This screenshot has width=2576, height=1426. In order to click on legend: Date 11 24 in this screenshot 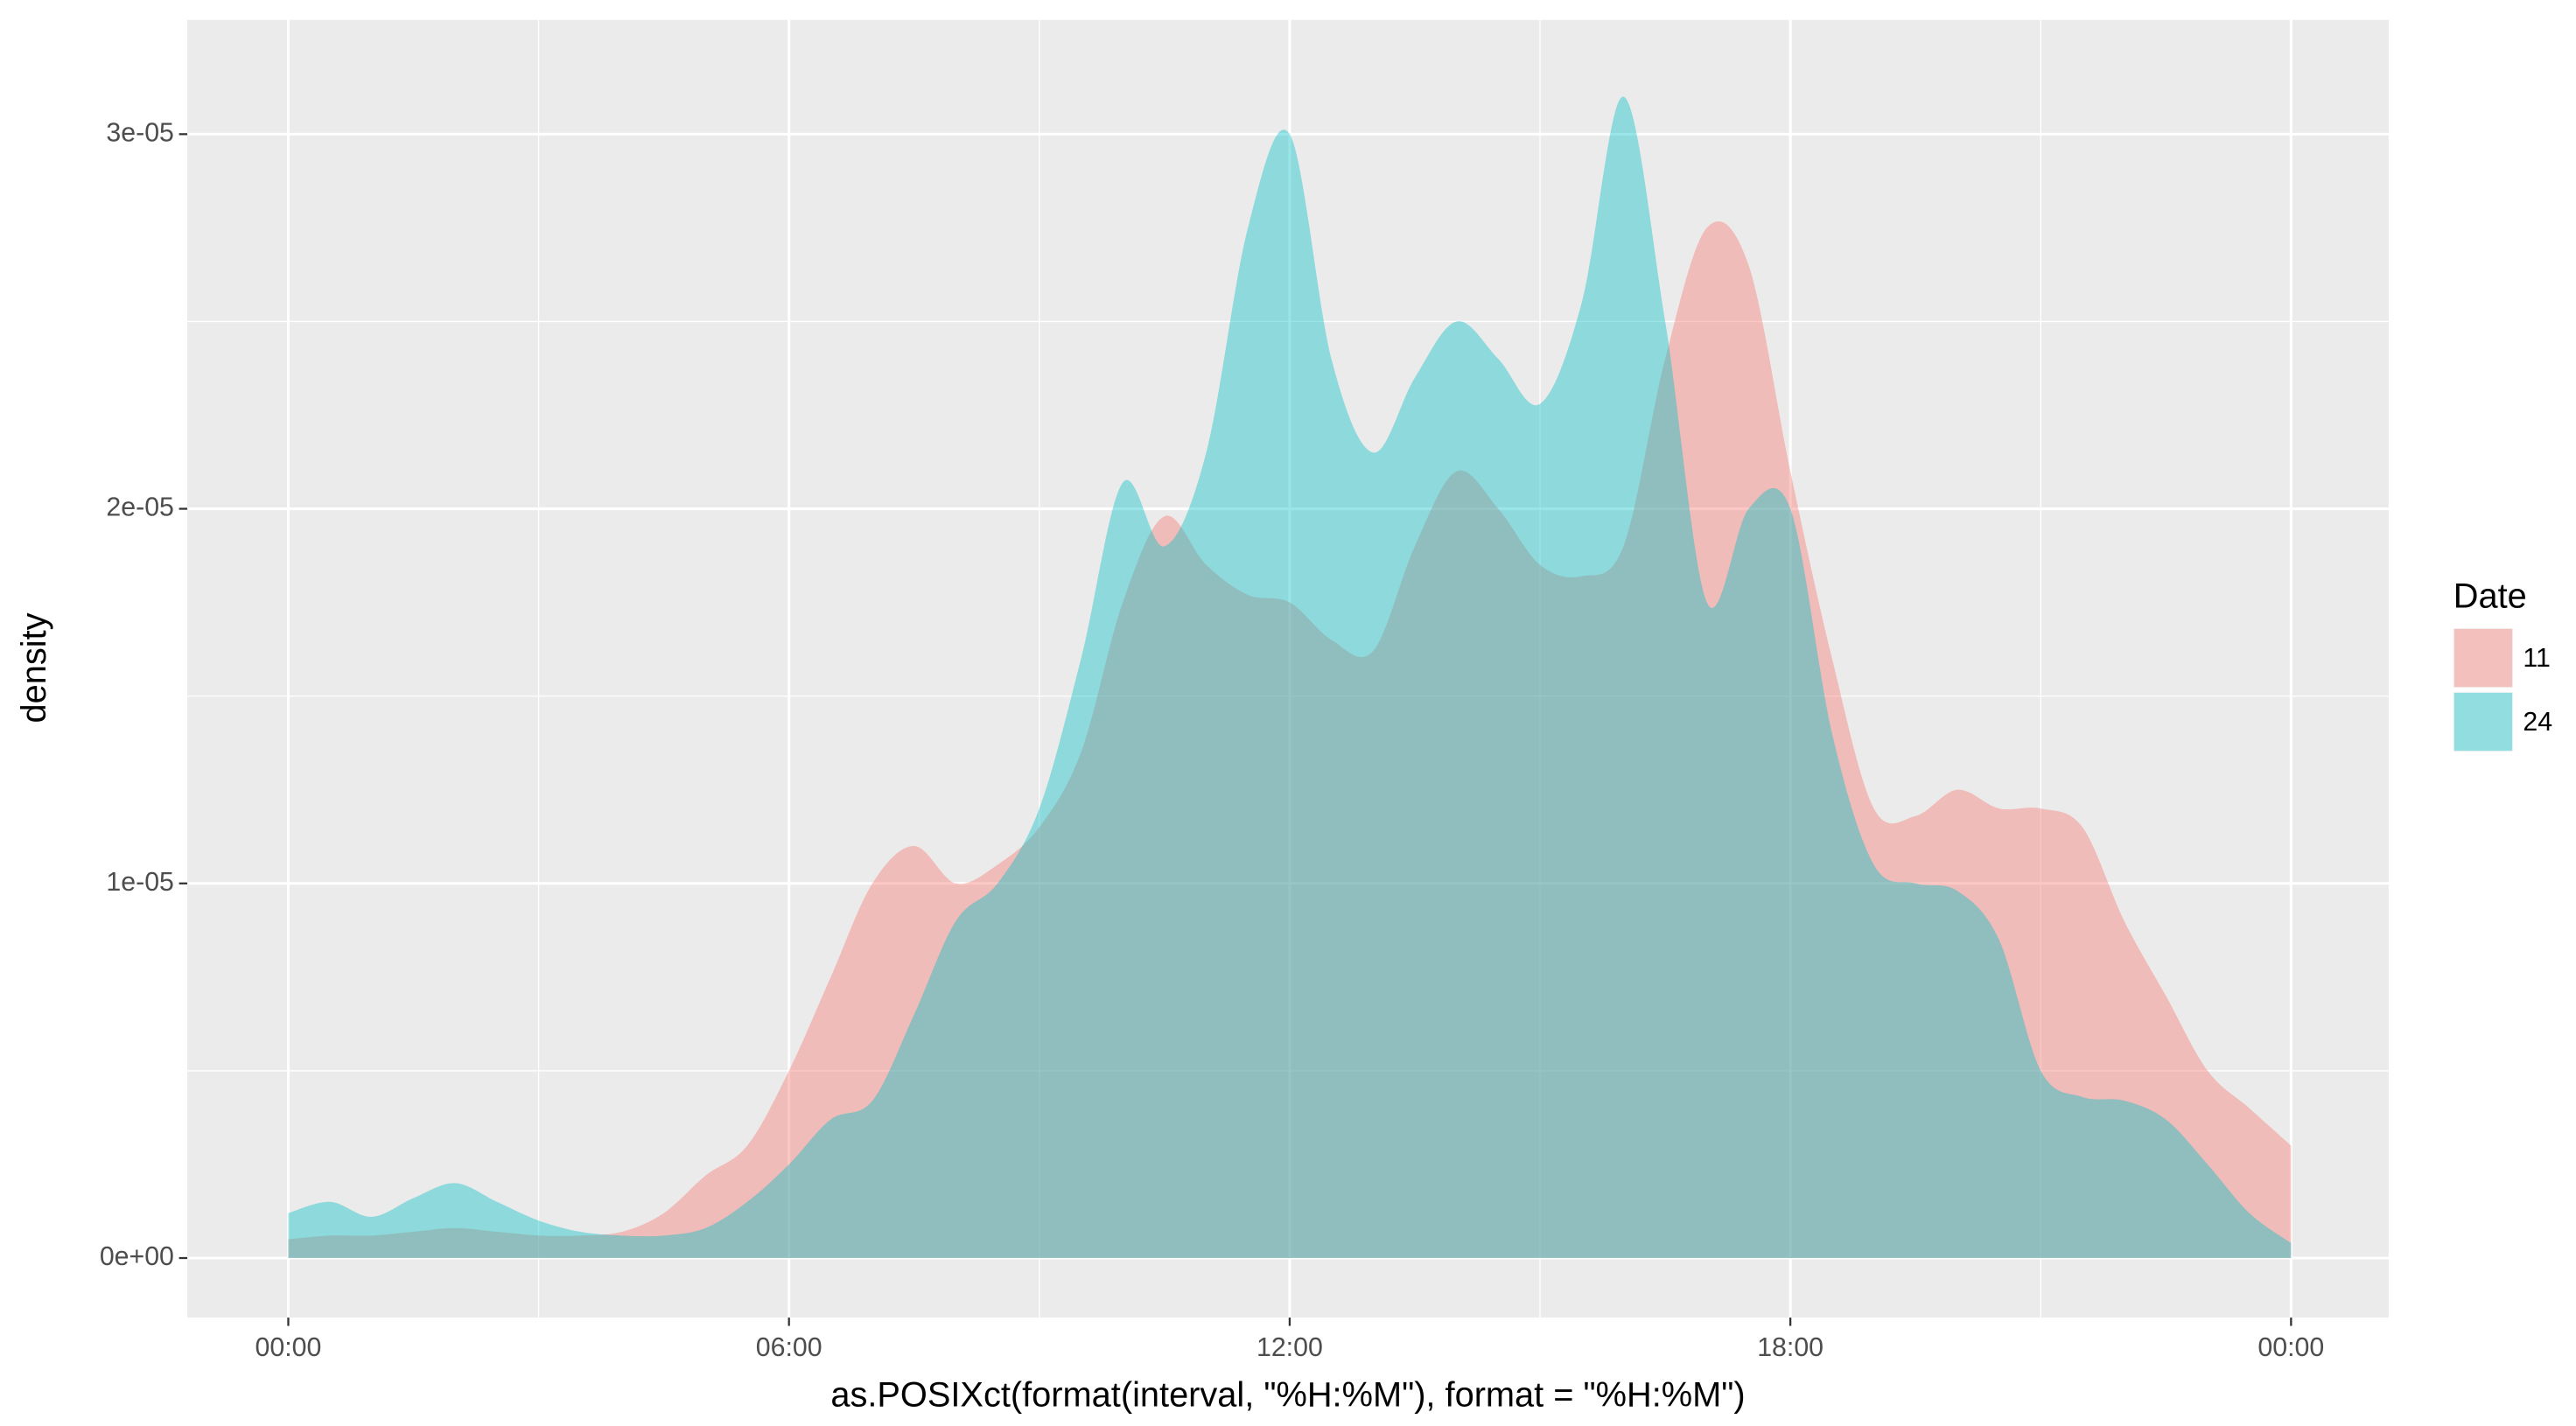, I will do `click(2502, 664)`.